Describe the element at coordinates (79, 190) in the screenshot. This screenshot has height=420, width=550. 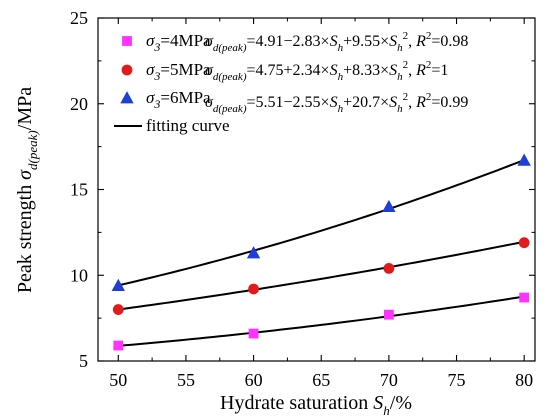
I see `y-tick-label: 15` at that location.